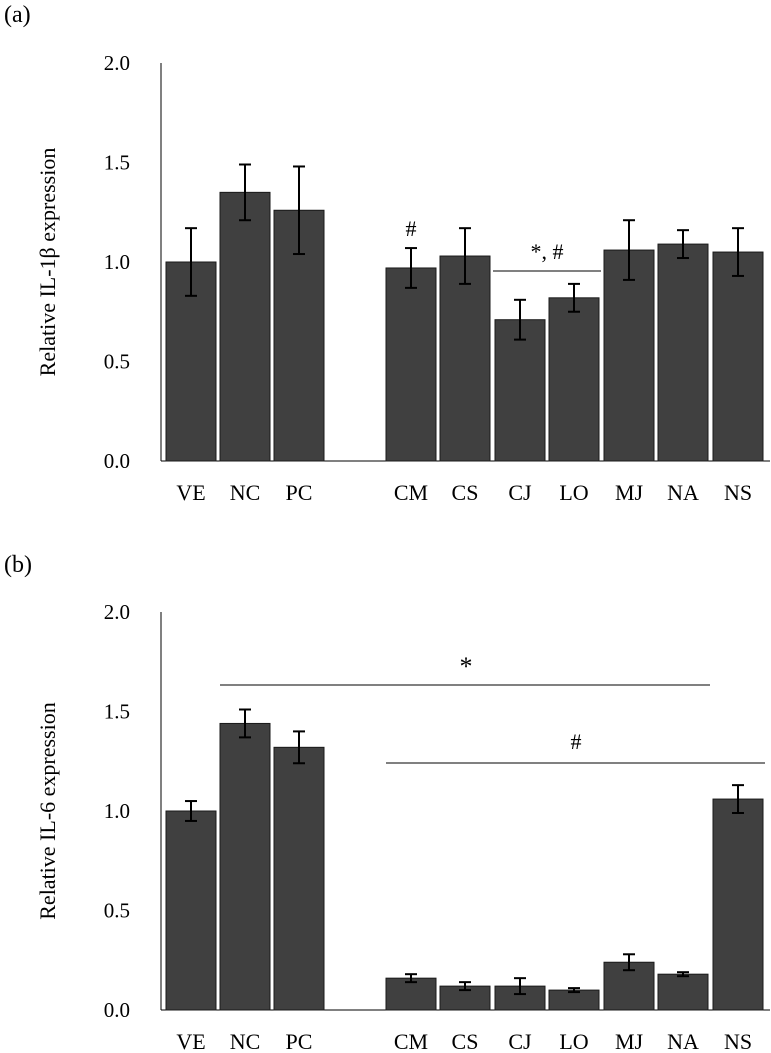 This screenshot has height=1053, width=771. I want to click on bar-ve, so click(191, 910).